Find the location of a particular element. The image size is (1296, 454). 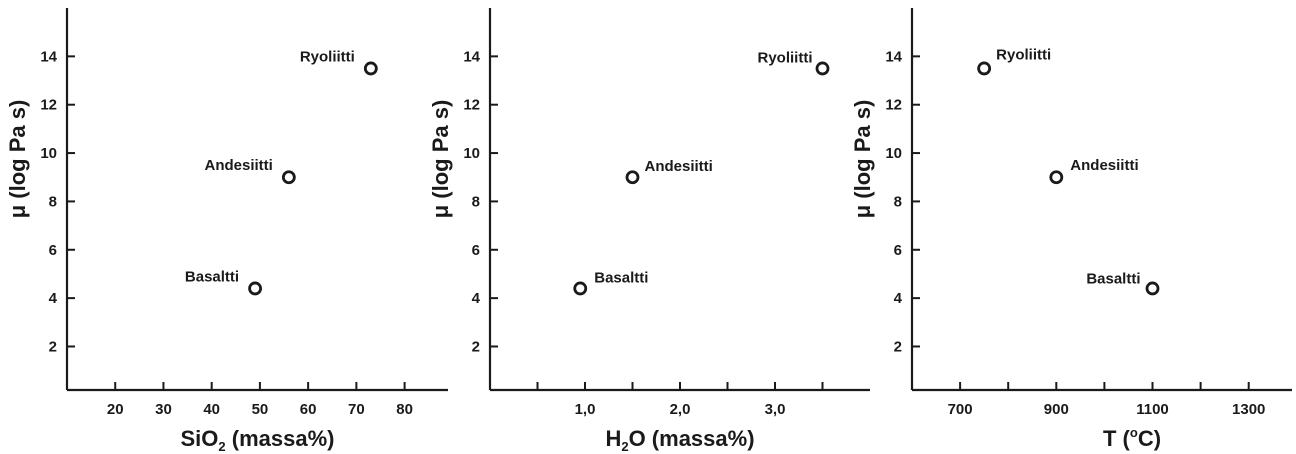

x-tick-label: 50 is located at coordinates (260, 409).